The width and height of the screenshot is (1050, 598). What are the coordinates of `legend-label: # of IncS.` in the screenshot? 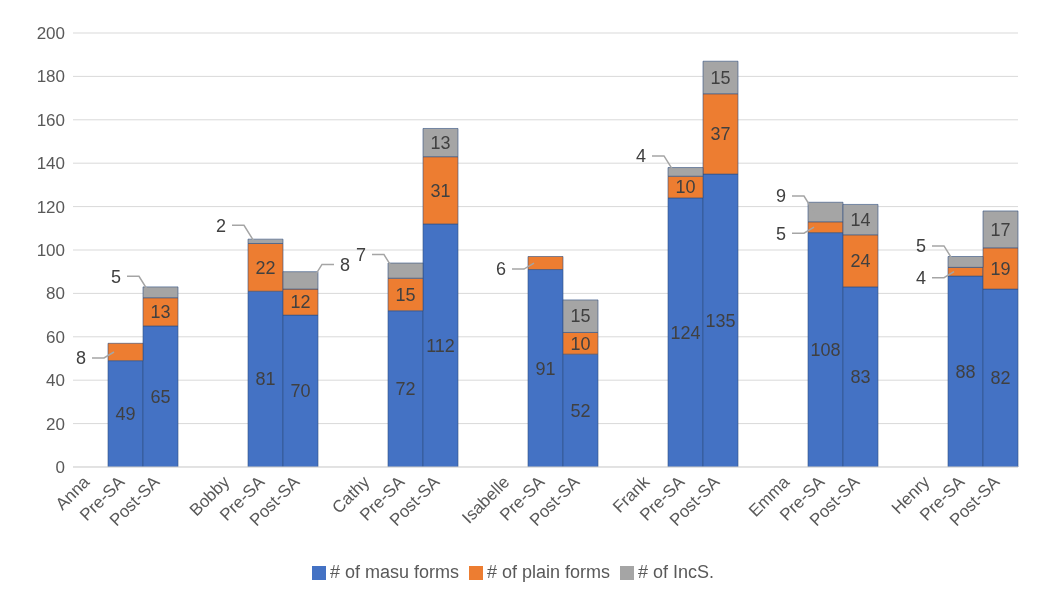 It's located at (676, 572).